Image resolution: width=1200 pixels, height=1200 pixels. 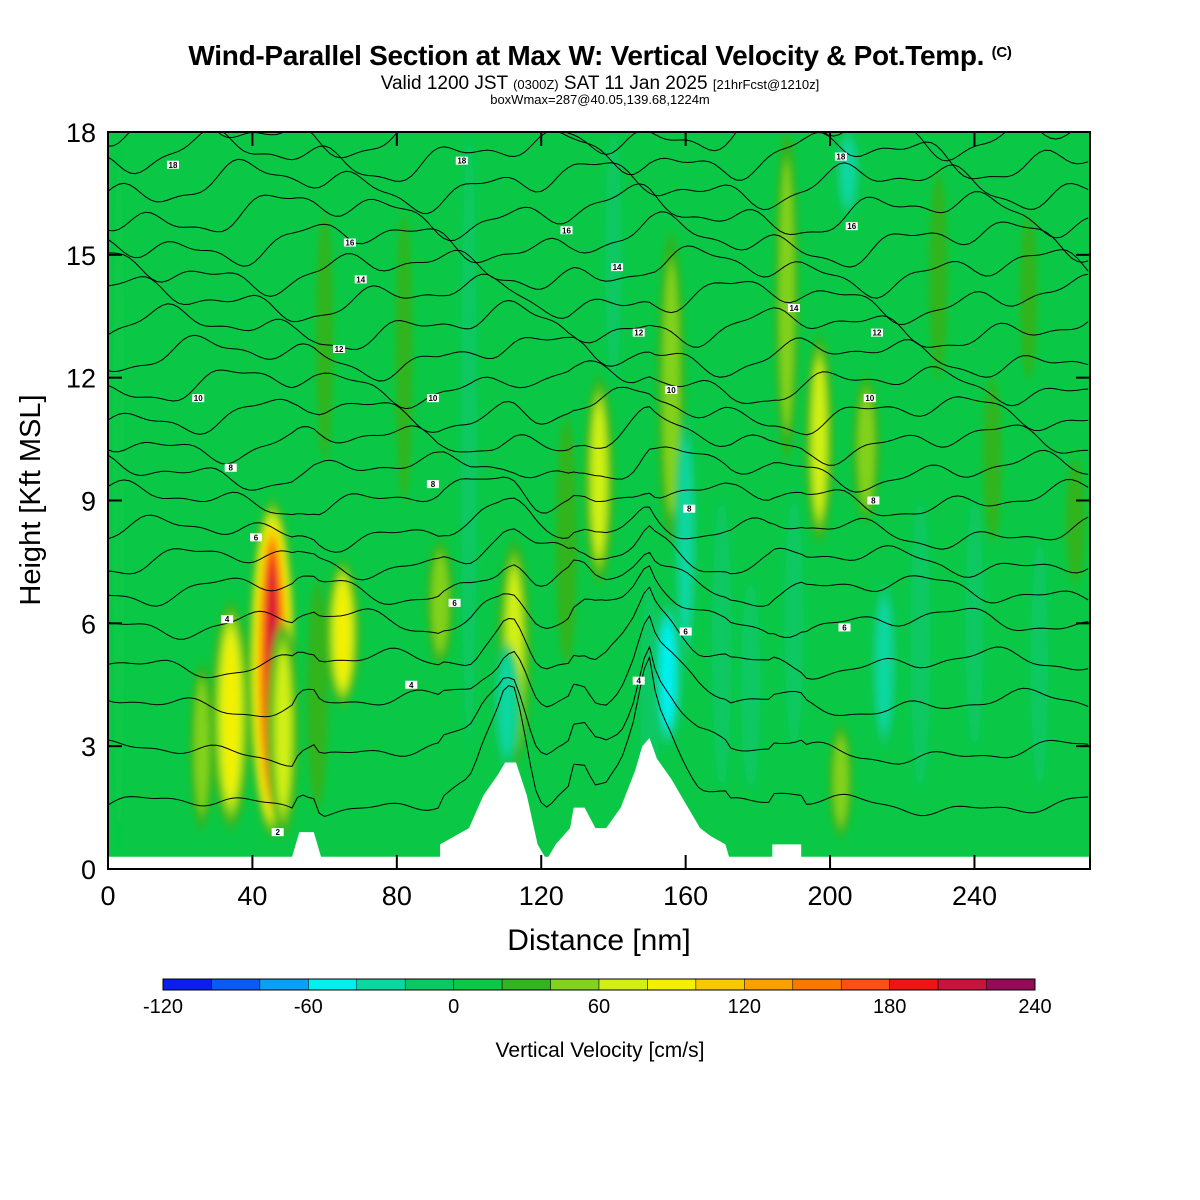 I want to click on box-wmax-label: boxWmax=287@40.05,139.68,1224m, so click(x=600, y=99).